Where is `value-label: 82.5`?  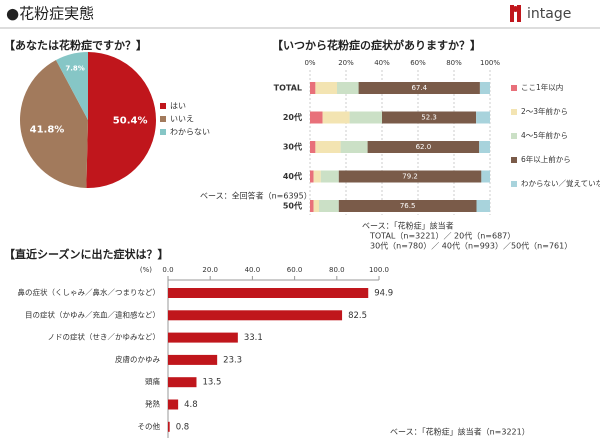 value-label: 82.5 is located at coordinates (357, 316).